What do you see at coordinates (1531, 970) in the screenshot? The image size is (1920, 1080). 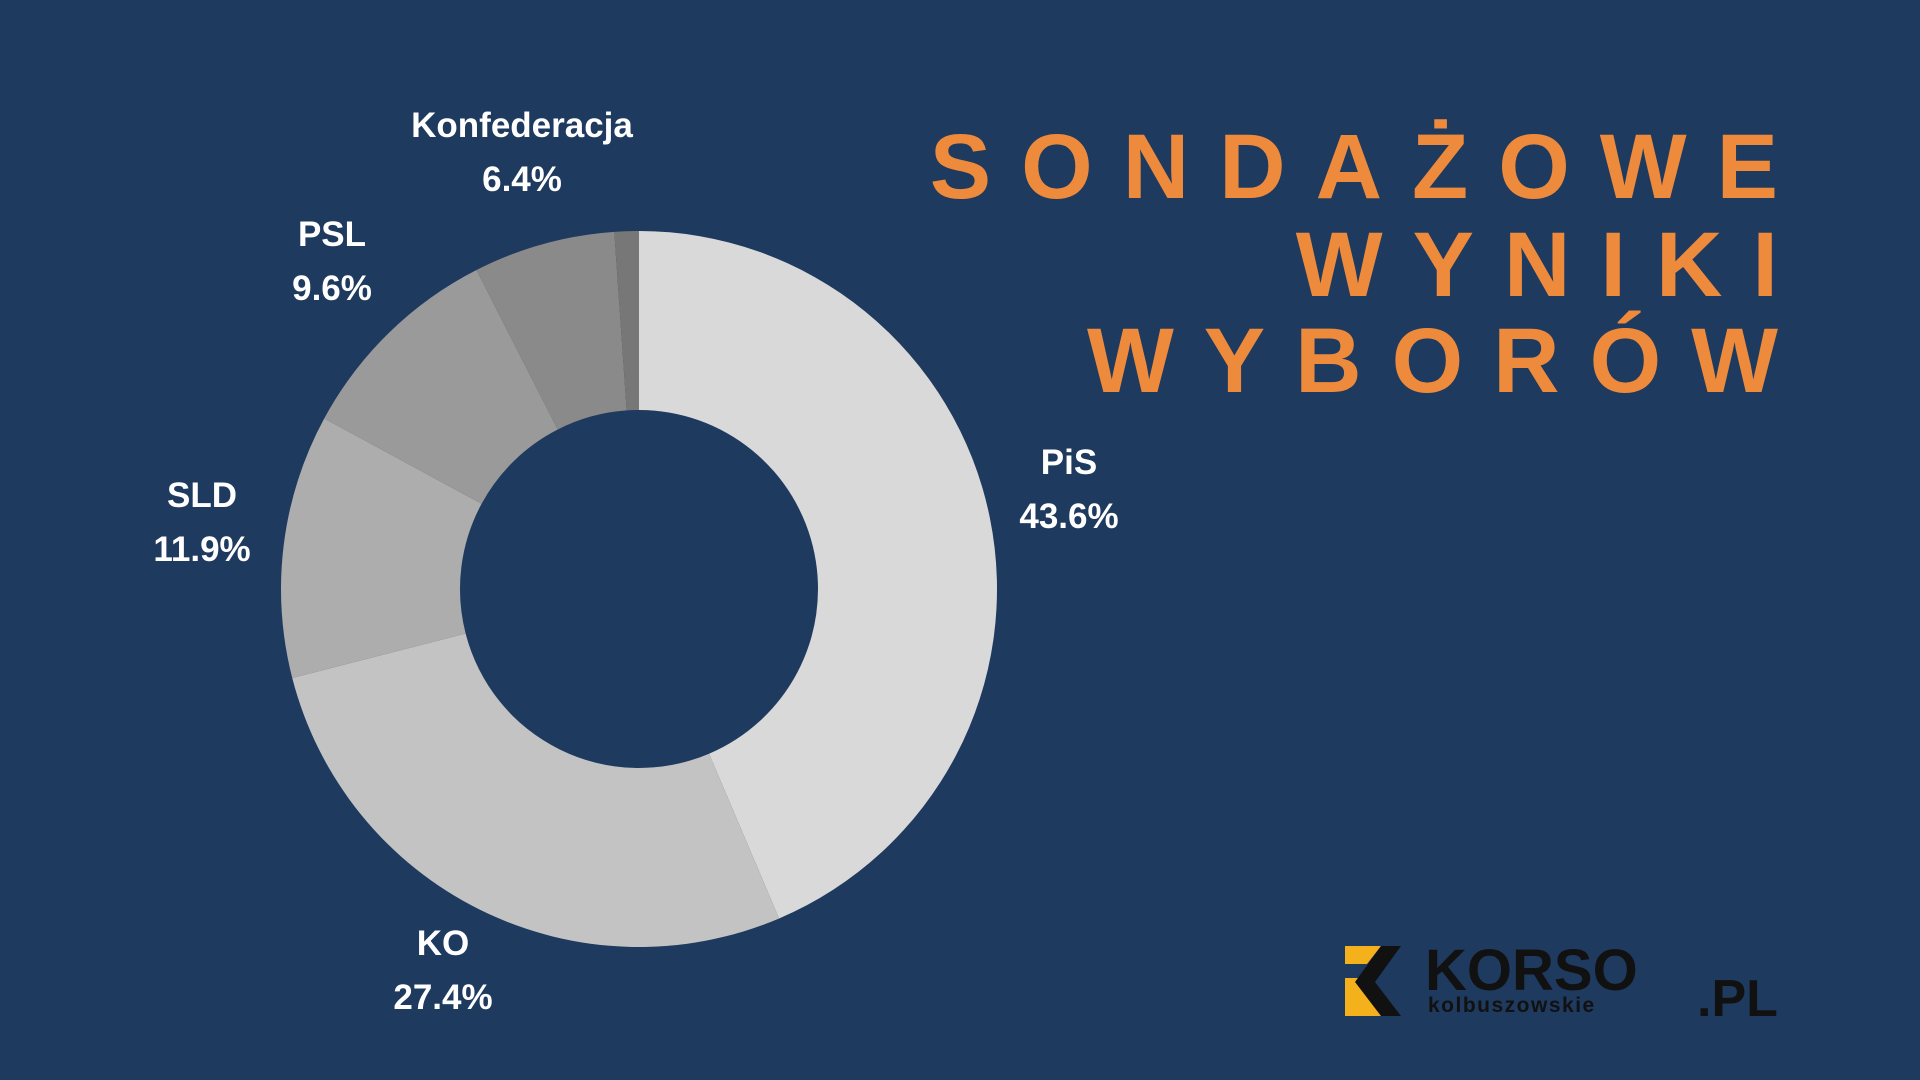 I see `logo-name: KORSO` at bounding box center [1531, 970].